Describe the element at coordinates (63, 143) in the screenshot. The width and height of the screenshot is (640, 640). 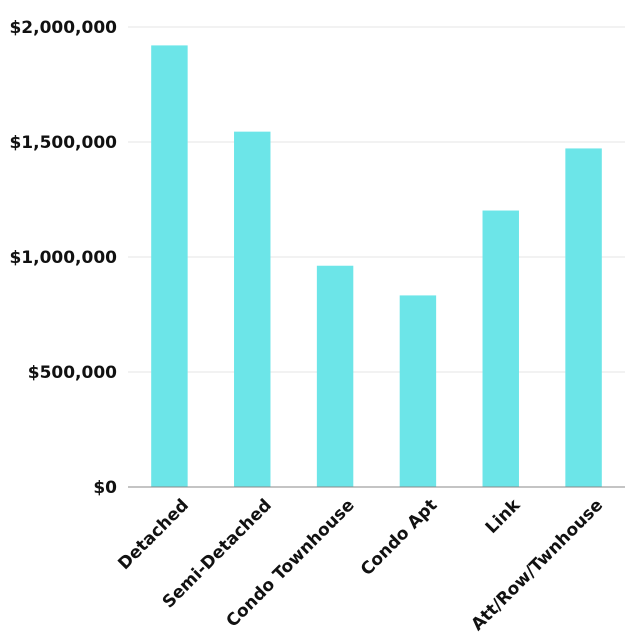
I see `y-tick-label: $1,500,000` at that location.